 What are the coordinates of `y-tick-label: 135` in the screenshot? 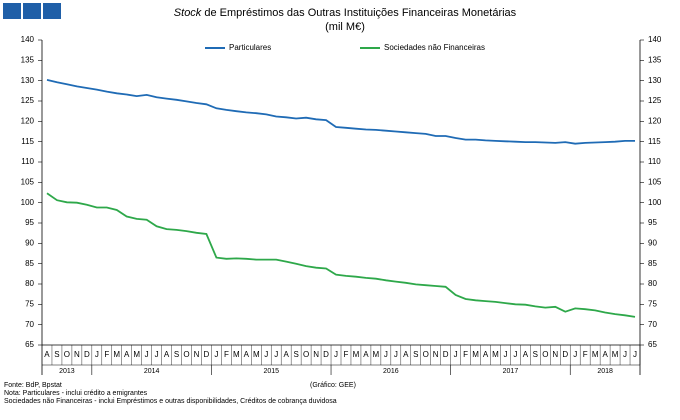 It's located at (28, 59).